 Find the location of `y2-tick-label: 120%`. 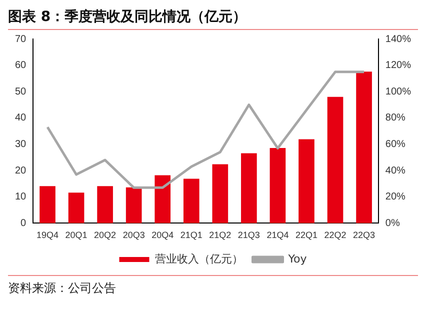

y2-tick-label: 120% is located at coordinates (398, 66).